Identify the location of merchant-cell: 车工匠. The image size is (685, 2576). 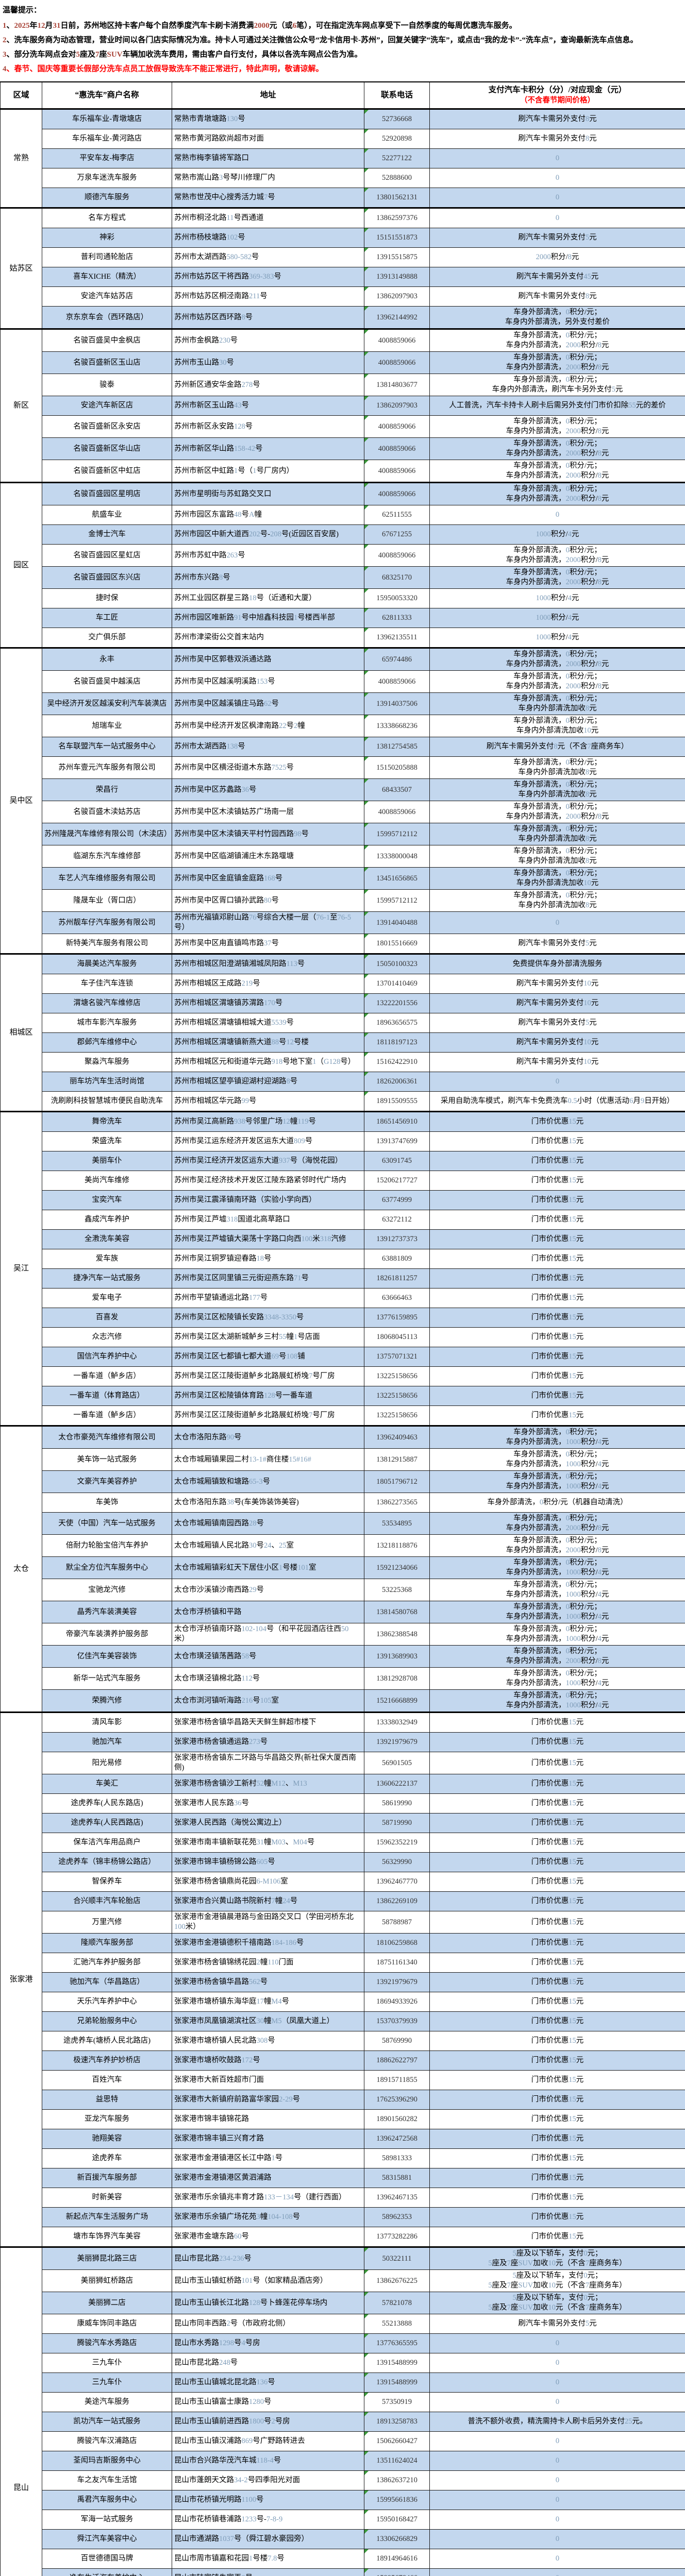
(107, 618).